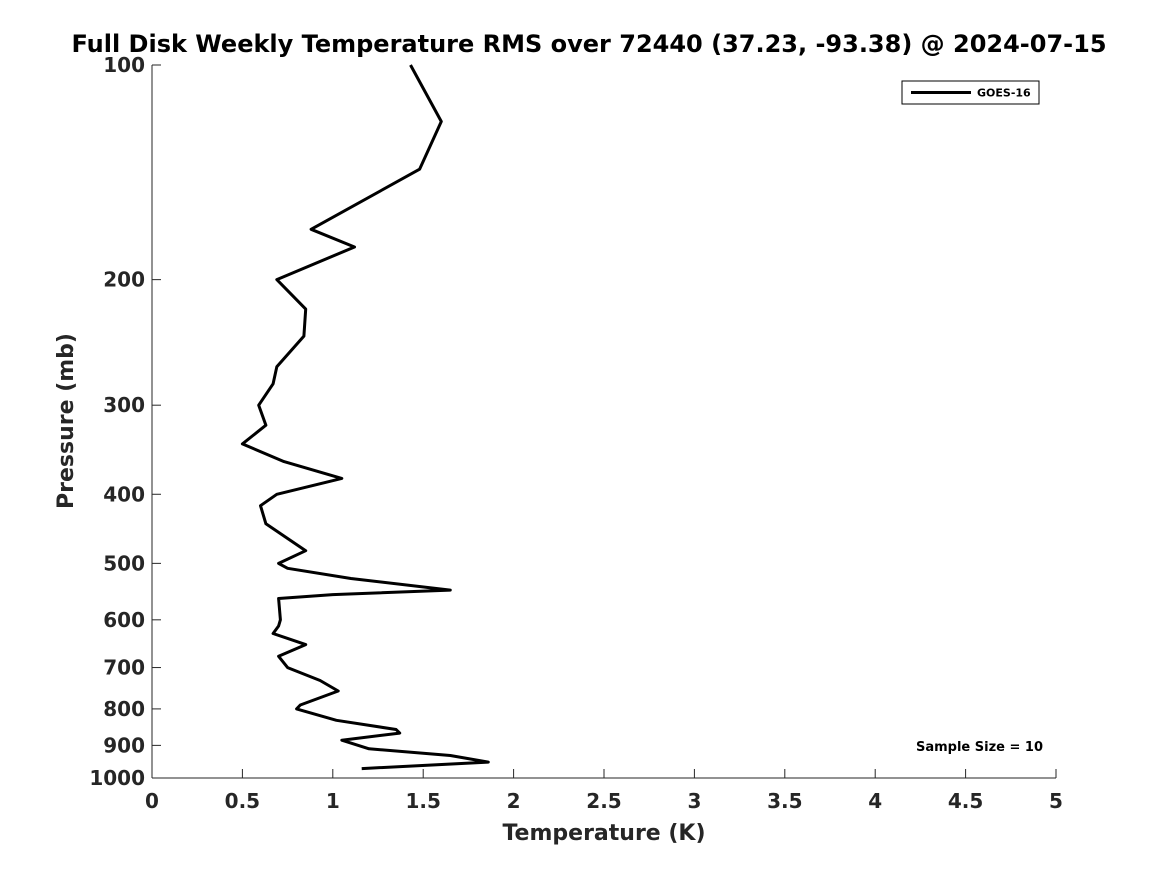 Image resolution: width=1167 pixels, height=875 pixels. I want to click on x-axis-ticks: 0 0.5 1 1.5 2 2.5 3 3.5 4 4.5 5, so click(604, 791).